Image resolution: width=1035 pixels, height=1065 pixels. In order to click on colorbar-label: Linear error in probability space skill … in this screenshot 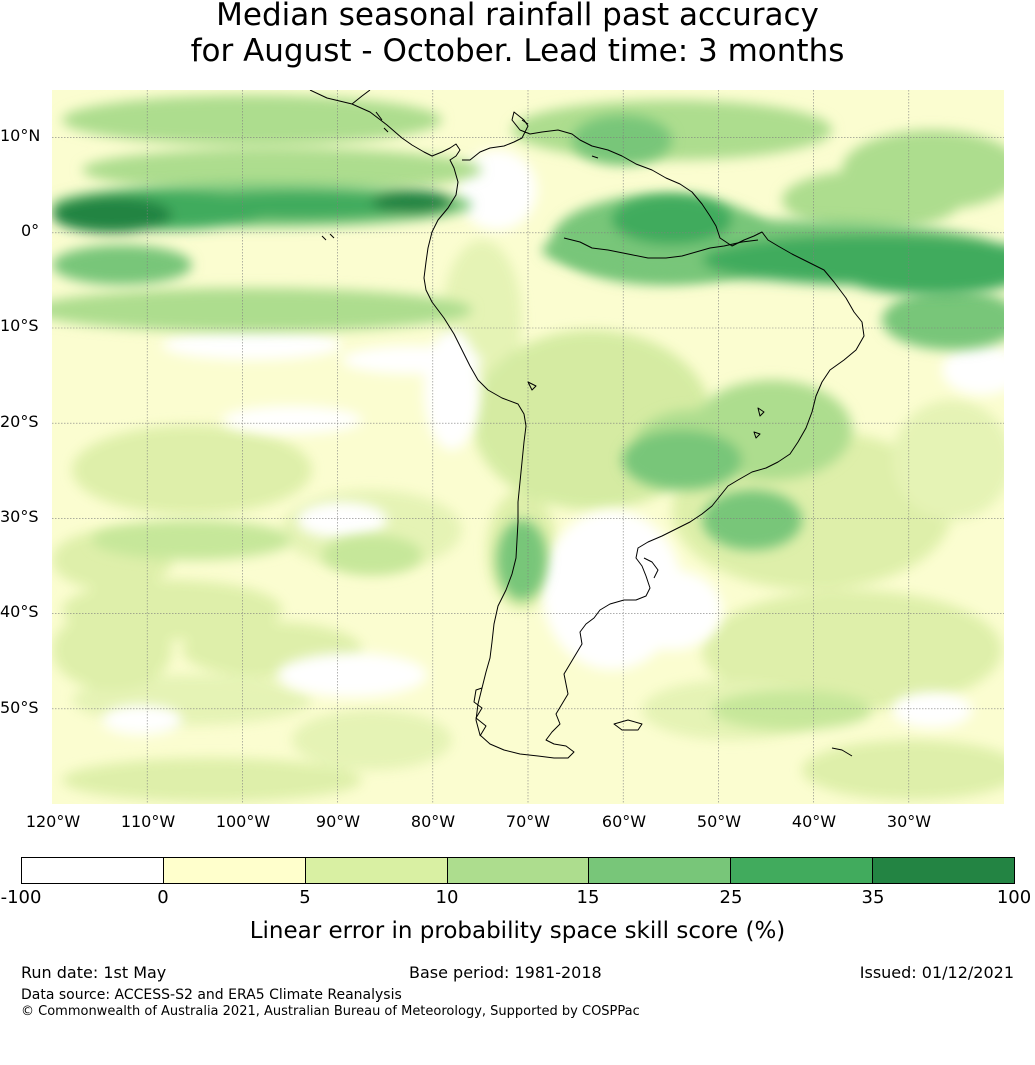, I will do `click(517, 931)`.